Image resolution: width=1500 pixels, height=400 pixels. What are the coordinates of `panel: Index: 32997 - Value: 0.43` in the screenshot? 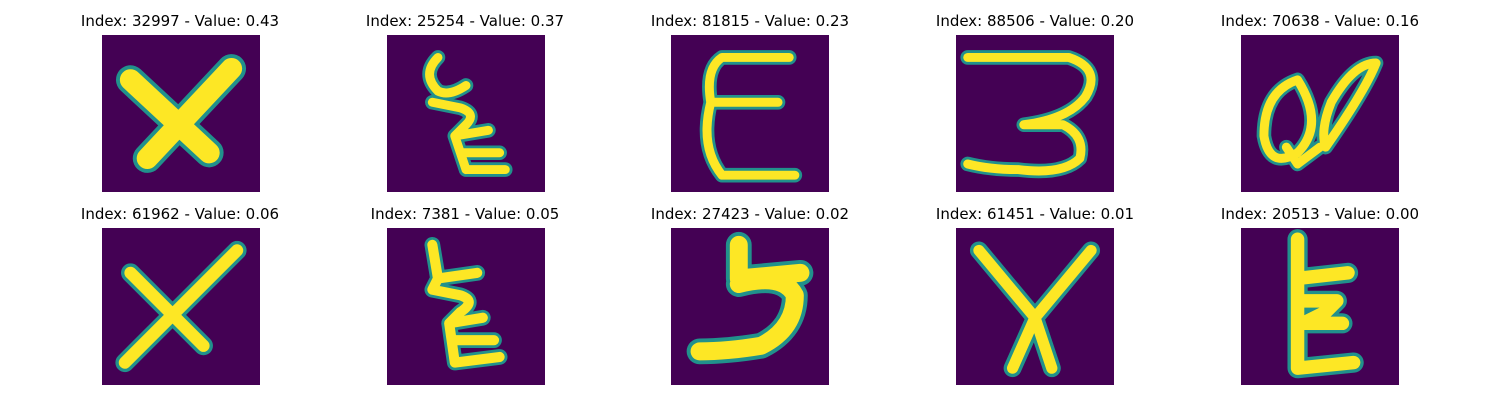 It's located at (190, 102).